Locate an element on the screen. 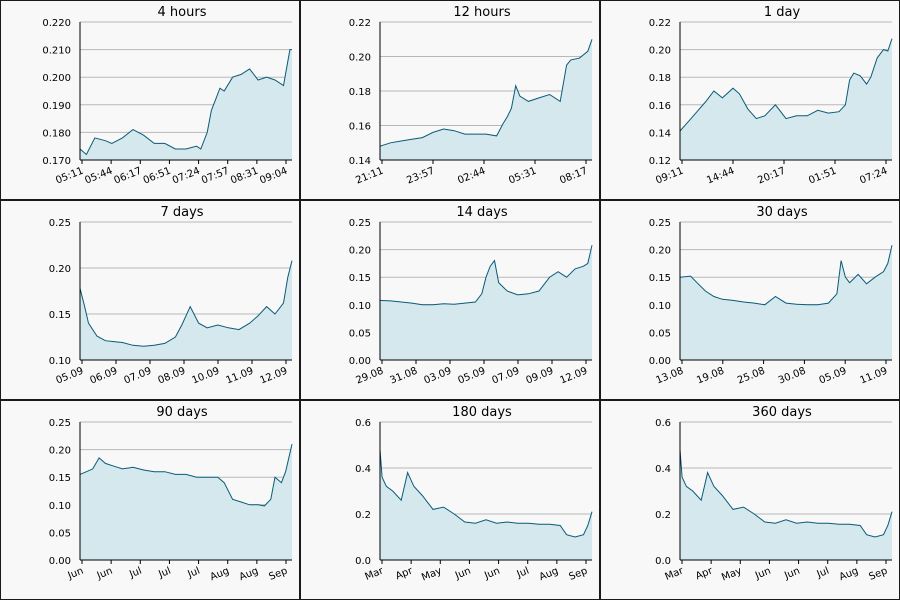 Image resolution: width=900 pixels, height=600 pixels. x-tick-label: 25.08 is located at coordinates (751, 376).